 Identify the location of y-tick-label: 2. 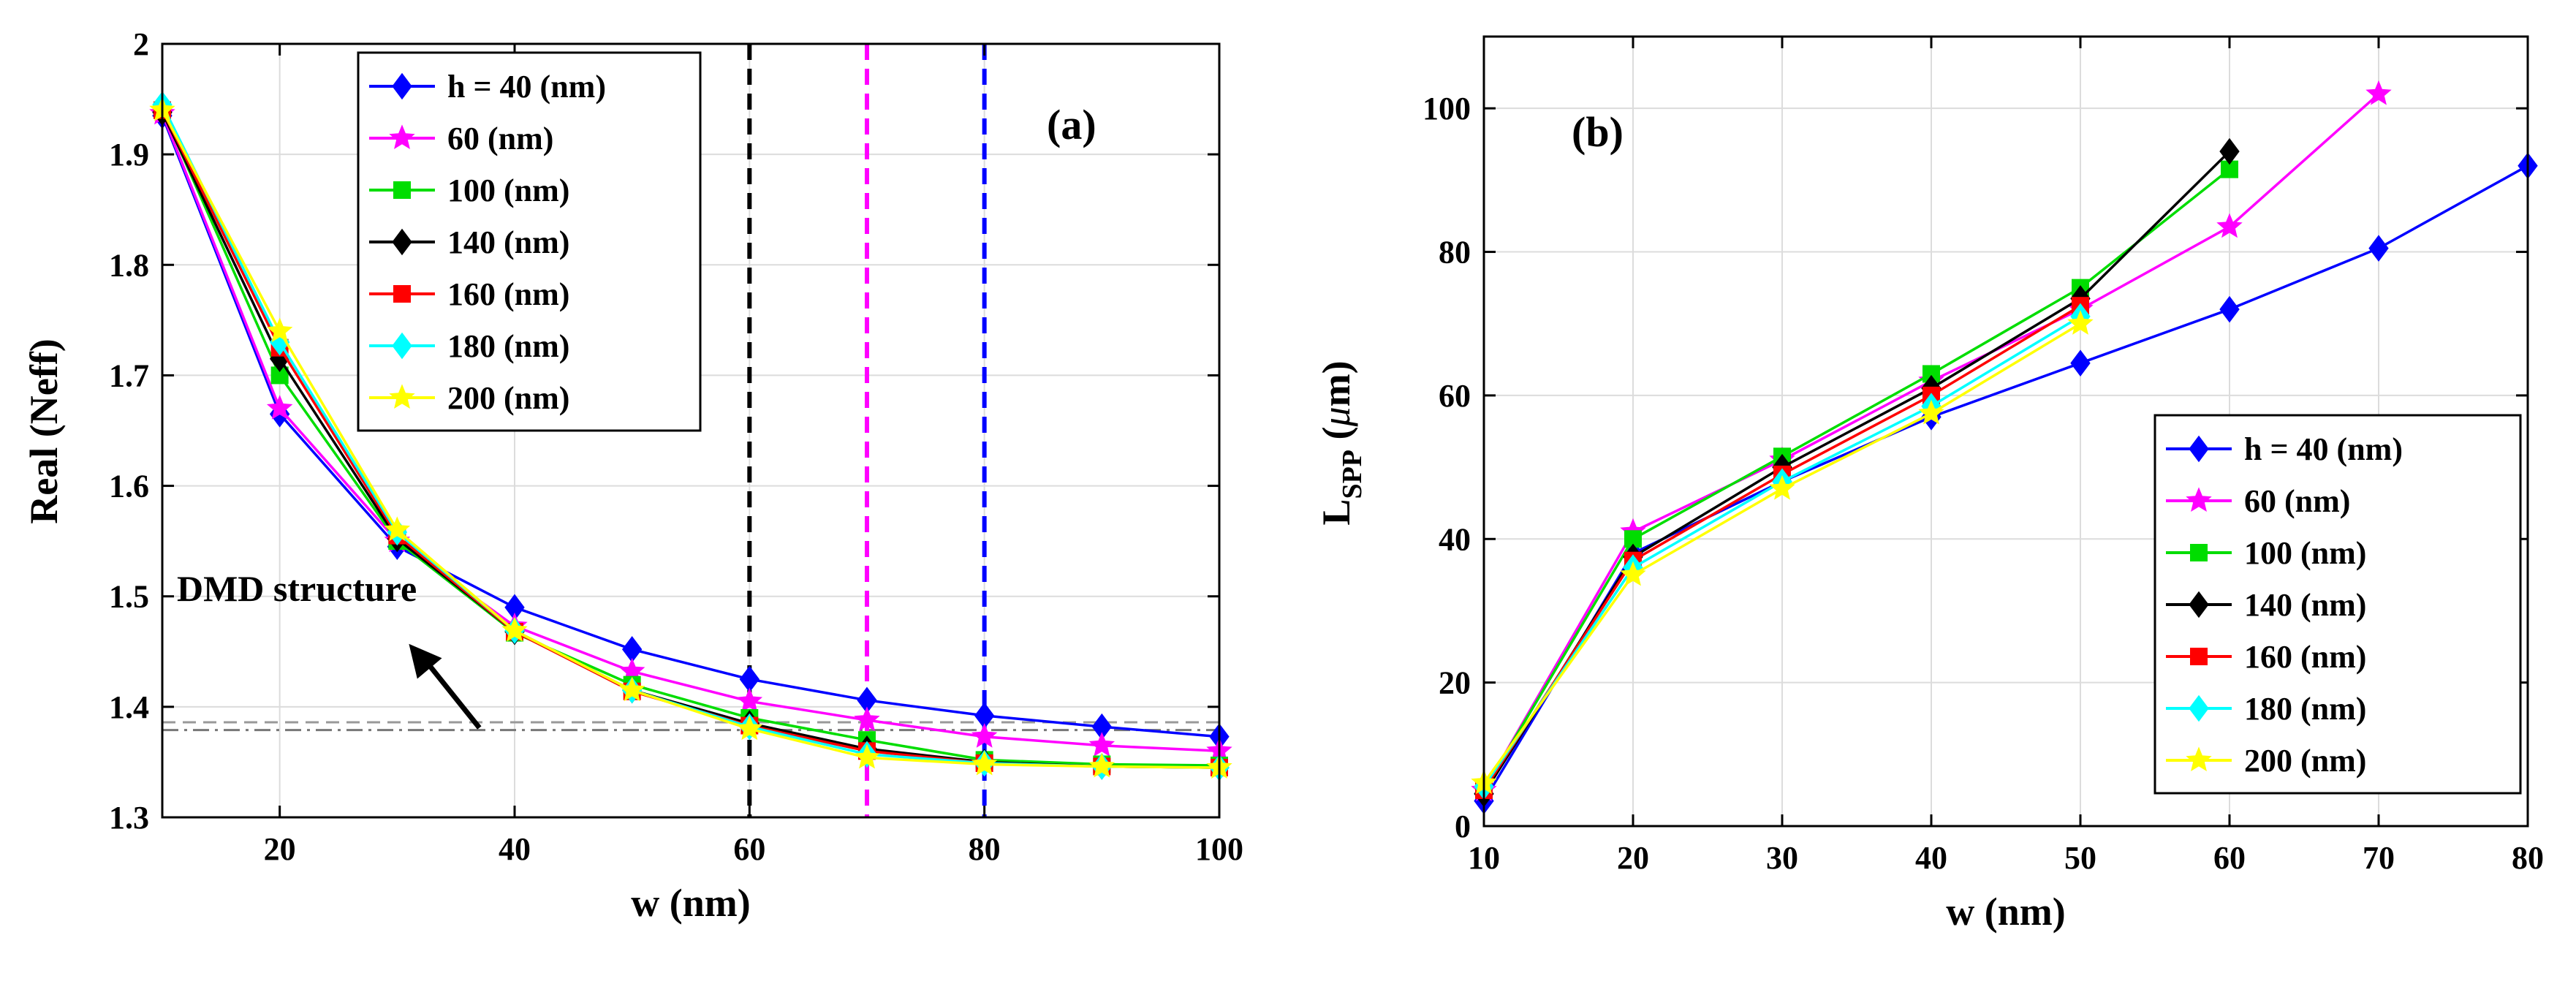
(141, 44).